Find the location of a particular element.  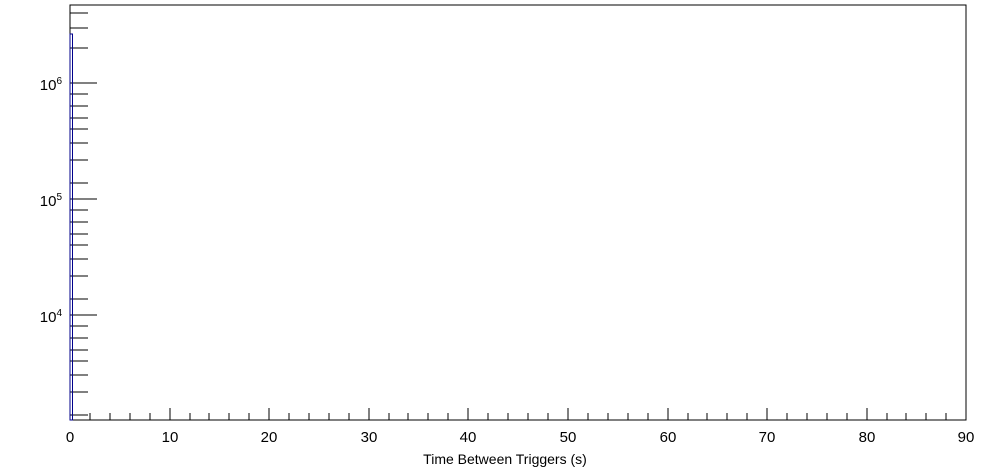

x-tick-label-90: 90 is located at coordinates (966, 437).